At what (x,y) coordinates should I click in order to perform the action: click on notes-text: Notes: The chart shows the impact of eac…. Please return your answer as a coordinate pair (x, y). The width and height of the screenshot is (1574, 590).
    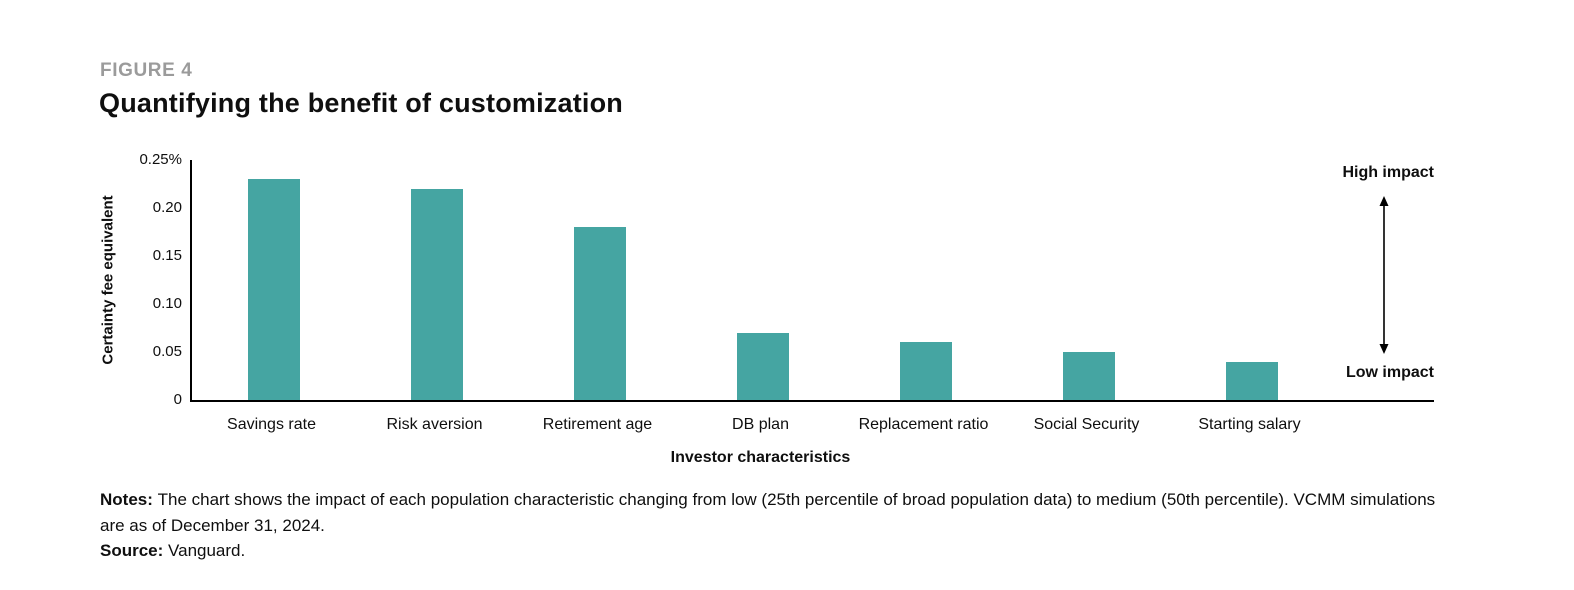
    Looking at the image, I should click on (772, 513).